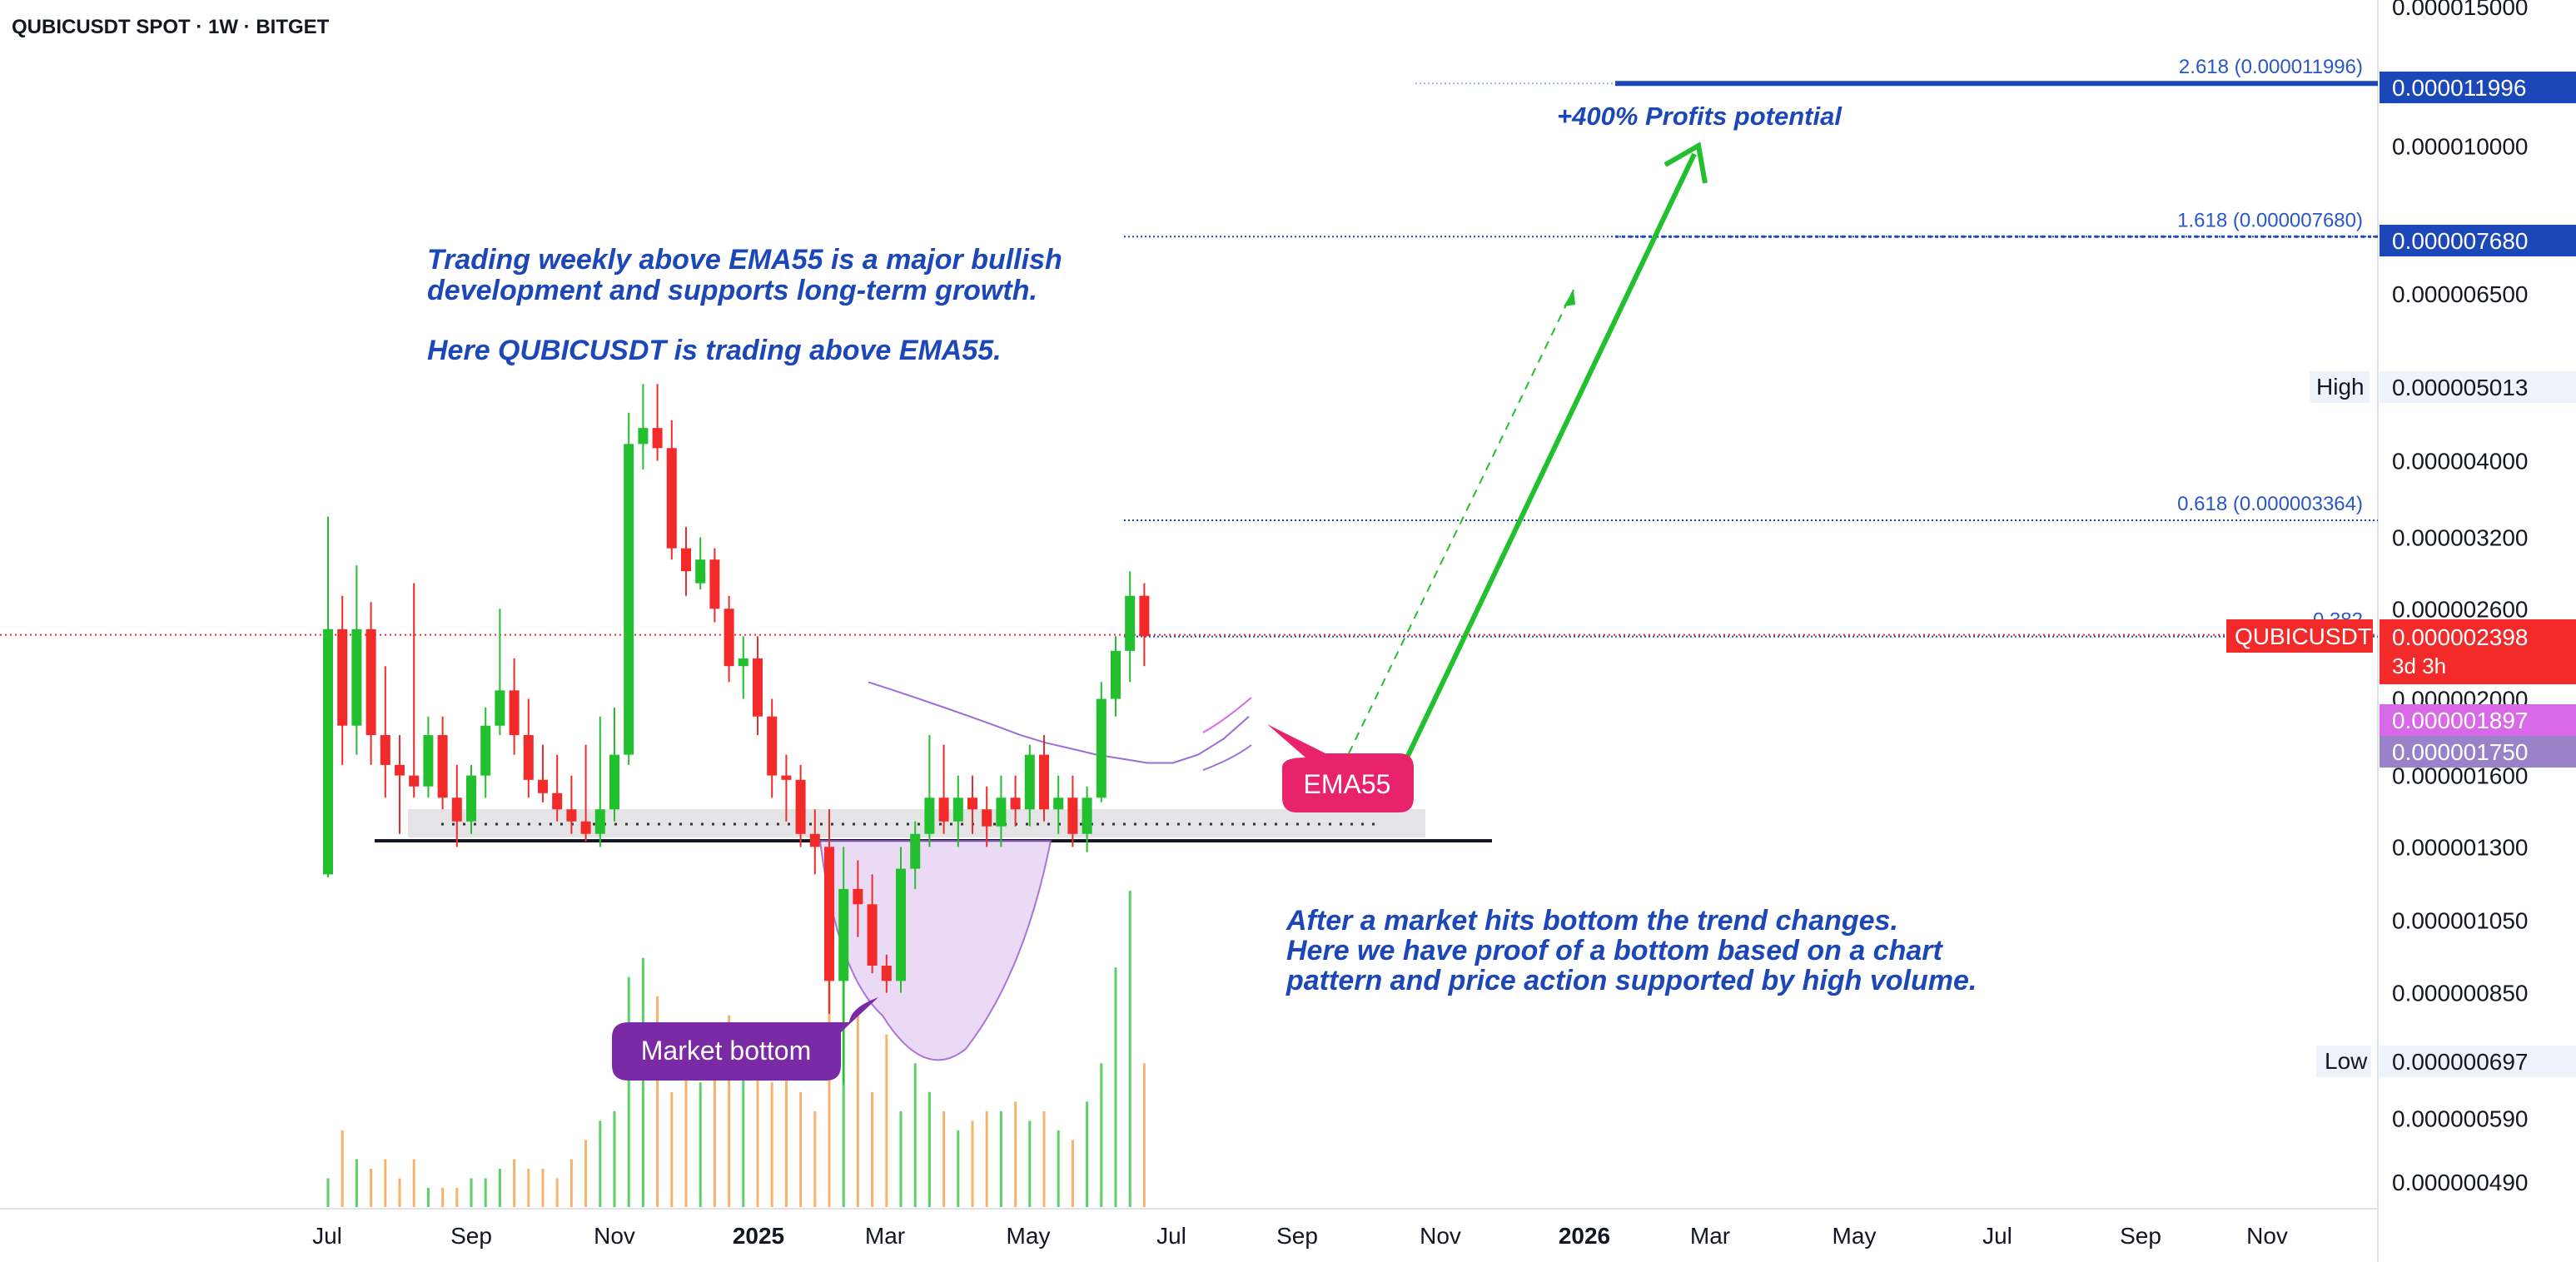 This screenshot has height=1262, width=2576. Describe the element at coordinates (1710, 1236) in the screenshot. I see `time-tick-10: Mar` at that location.